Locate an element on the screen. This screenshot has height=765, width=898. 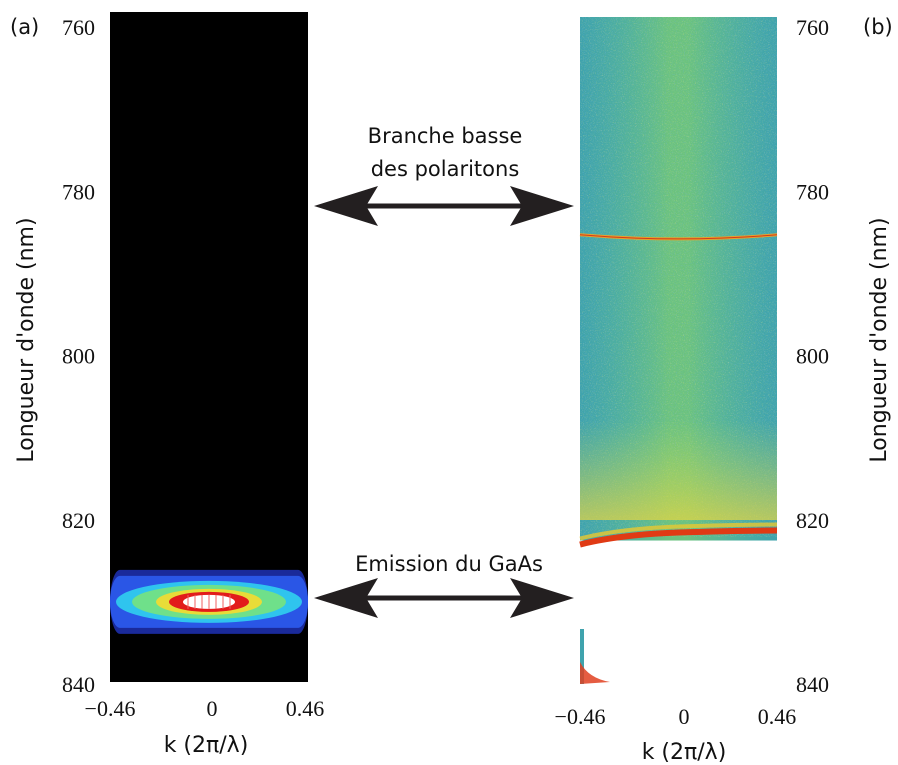
saturated-region is located at coordinates (678, 620).